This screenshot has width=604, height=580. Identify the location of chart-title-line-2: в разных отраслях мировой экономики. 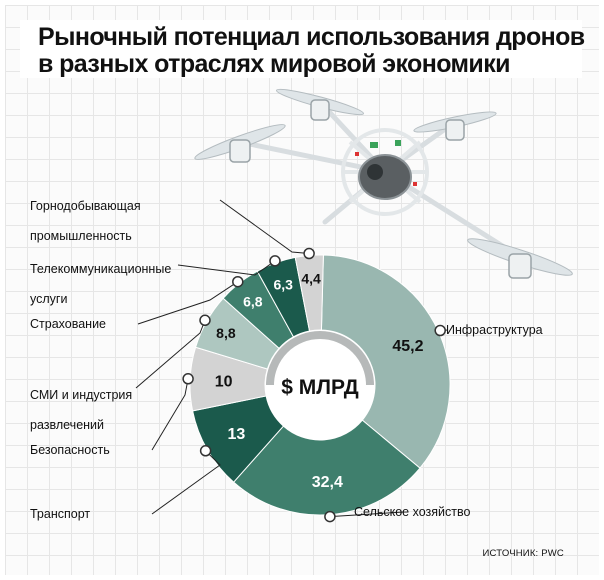
(274, 64).